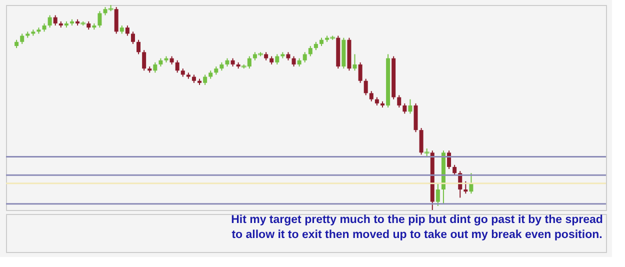 This screenshot has height=267, width=625. I want to click on text: Hit my target pretty much to the pip but dint go past it by the spread to allow it to exit then moved up to take out my break even position., so click(417, 227).